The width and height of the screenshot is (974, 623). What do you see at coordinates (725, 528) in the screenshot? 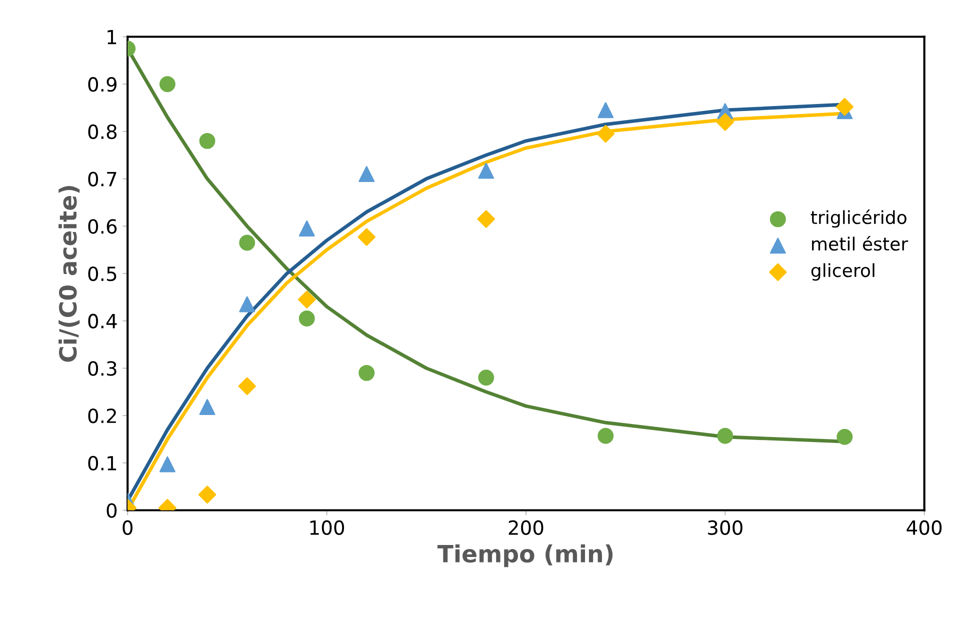
I see `x-tick-label: 300` at bounding box center [725, 528].